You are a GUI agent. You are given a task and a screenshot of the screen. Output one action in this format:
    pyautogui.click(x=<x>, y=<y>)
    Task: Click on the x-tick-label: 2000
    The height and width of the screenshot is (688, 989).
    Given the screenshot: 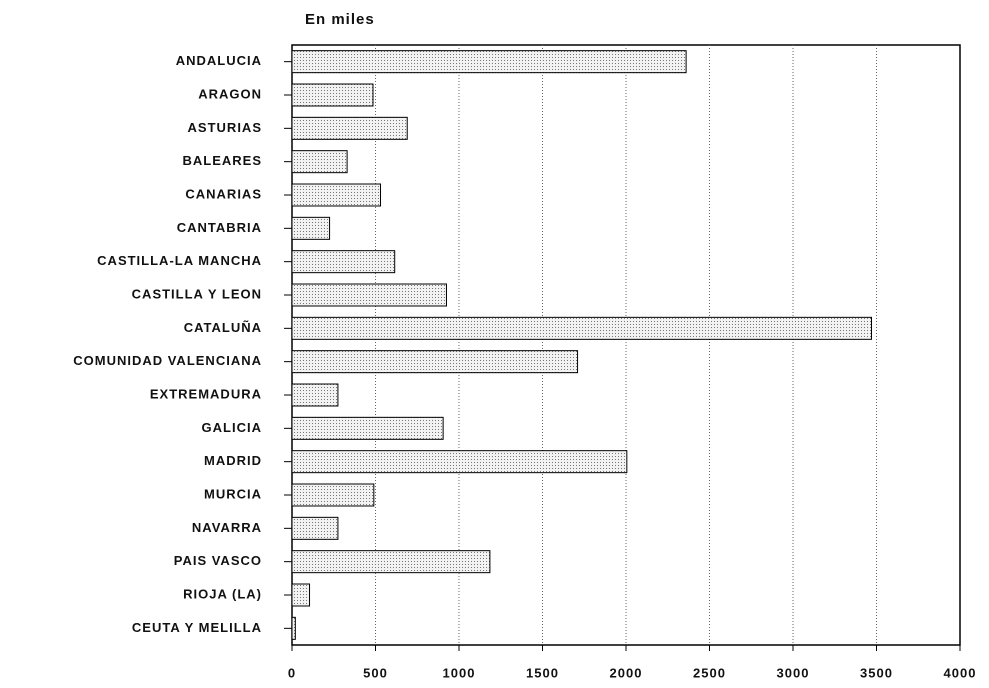 What is the action you would take?
    pyautogui.click(x=626, y=672)
    